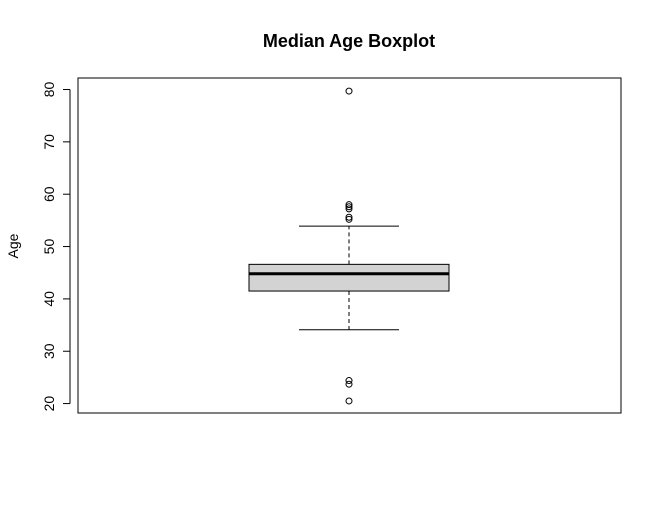 The height and width of the screenshot is (512, 661). Describe the element at coordinates (49, 90) in the screenshot. I see `y-tick-label-80: 80` at that location.